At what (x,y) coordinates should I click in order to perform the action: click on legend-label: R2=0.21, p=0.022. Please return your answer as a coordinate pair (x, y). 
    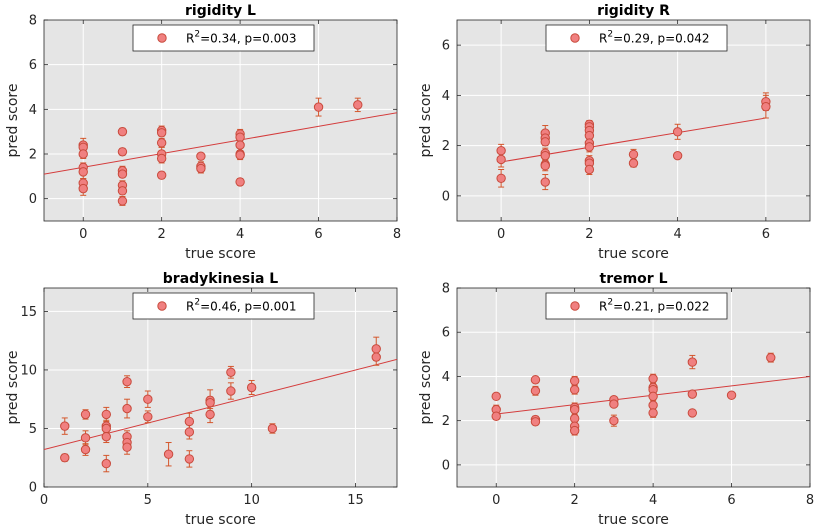
    Looking at the image, I should click on (654, 306).